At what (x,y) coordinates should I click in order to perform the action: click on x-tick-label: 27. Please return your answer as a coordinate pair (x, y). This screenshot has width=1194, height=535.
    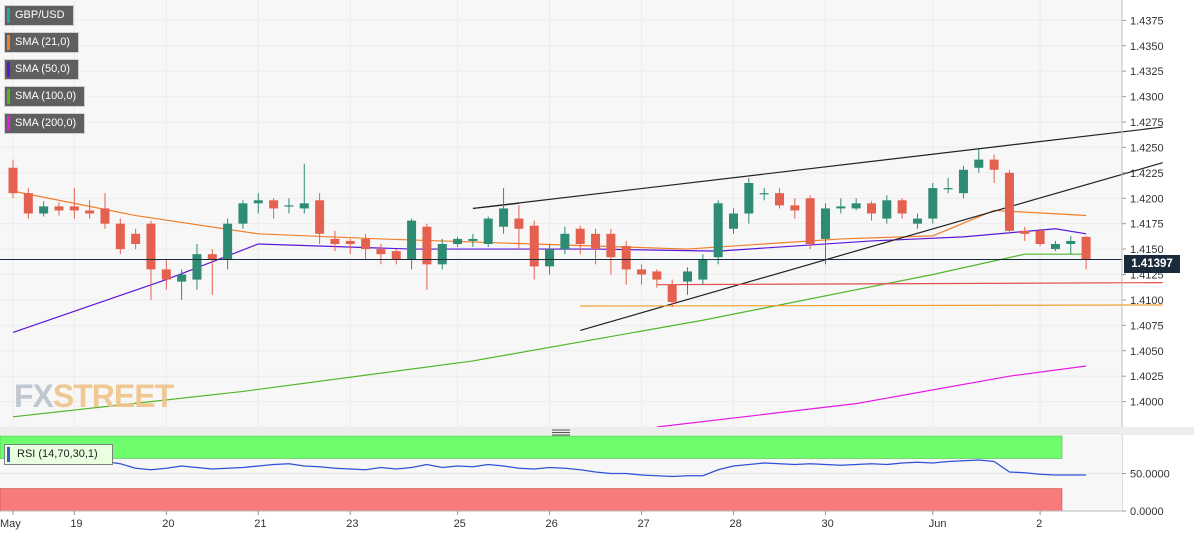
    Looking at the image, I should click on (644, 524).